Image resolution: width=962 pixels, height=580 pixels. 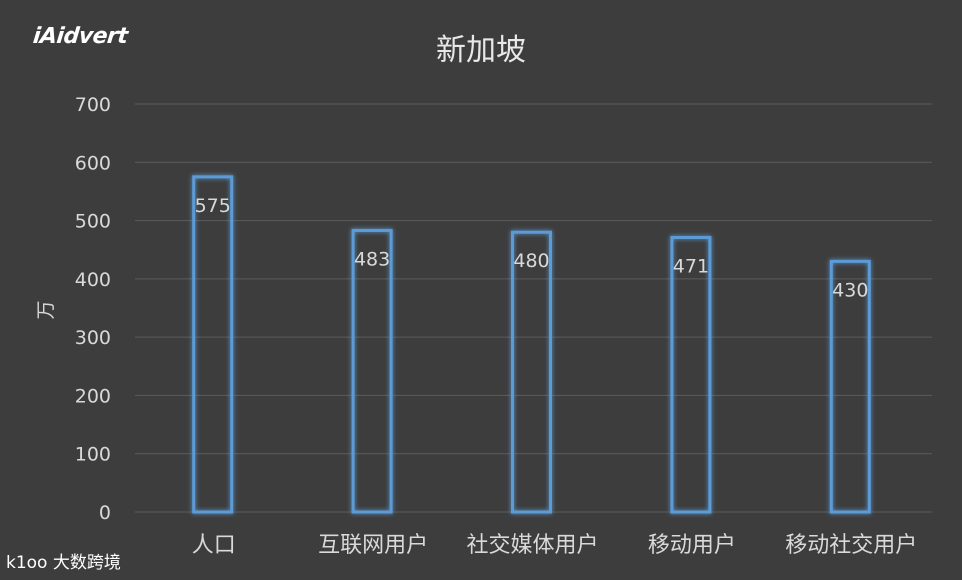 What do you see at coordinates (93, 396) in the screenshot?
I see `y-tick-label: 200` at bounding box center [93, 396].